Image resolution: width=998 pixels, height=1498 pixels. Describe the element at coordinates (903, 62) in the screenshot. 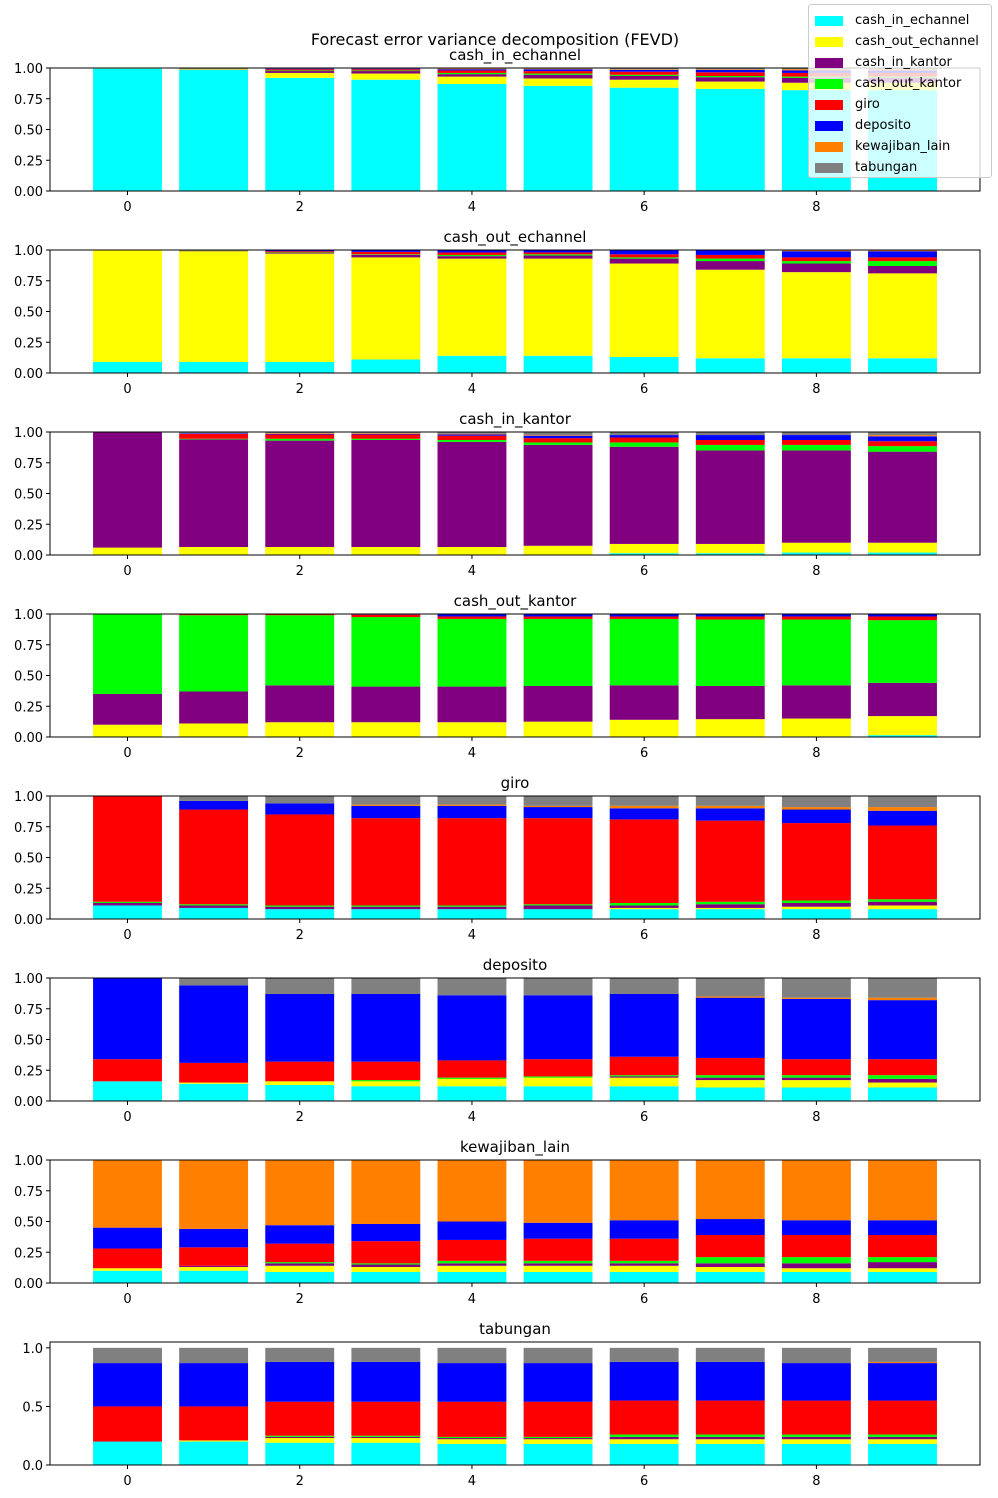

I see `legend-label: cash_in_kantor` at that location.